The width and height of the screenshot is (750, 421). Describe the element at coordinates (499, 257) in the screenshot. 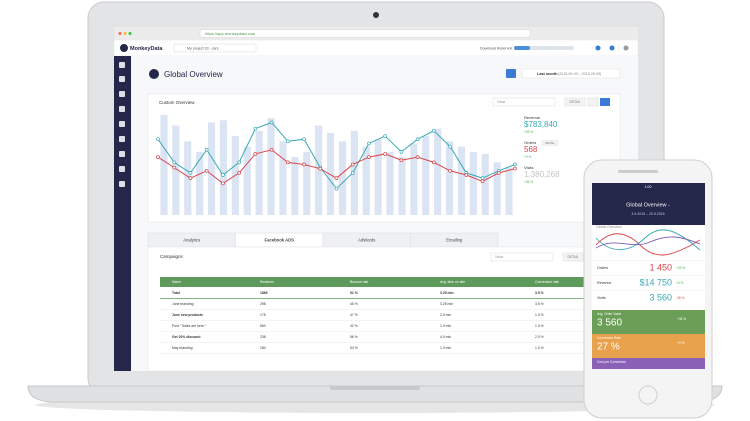

I see `value-select-text: Value` at that location.